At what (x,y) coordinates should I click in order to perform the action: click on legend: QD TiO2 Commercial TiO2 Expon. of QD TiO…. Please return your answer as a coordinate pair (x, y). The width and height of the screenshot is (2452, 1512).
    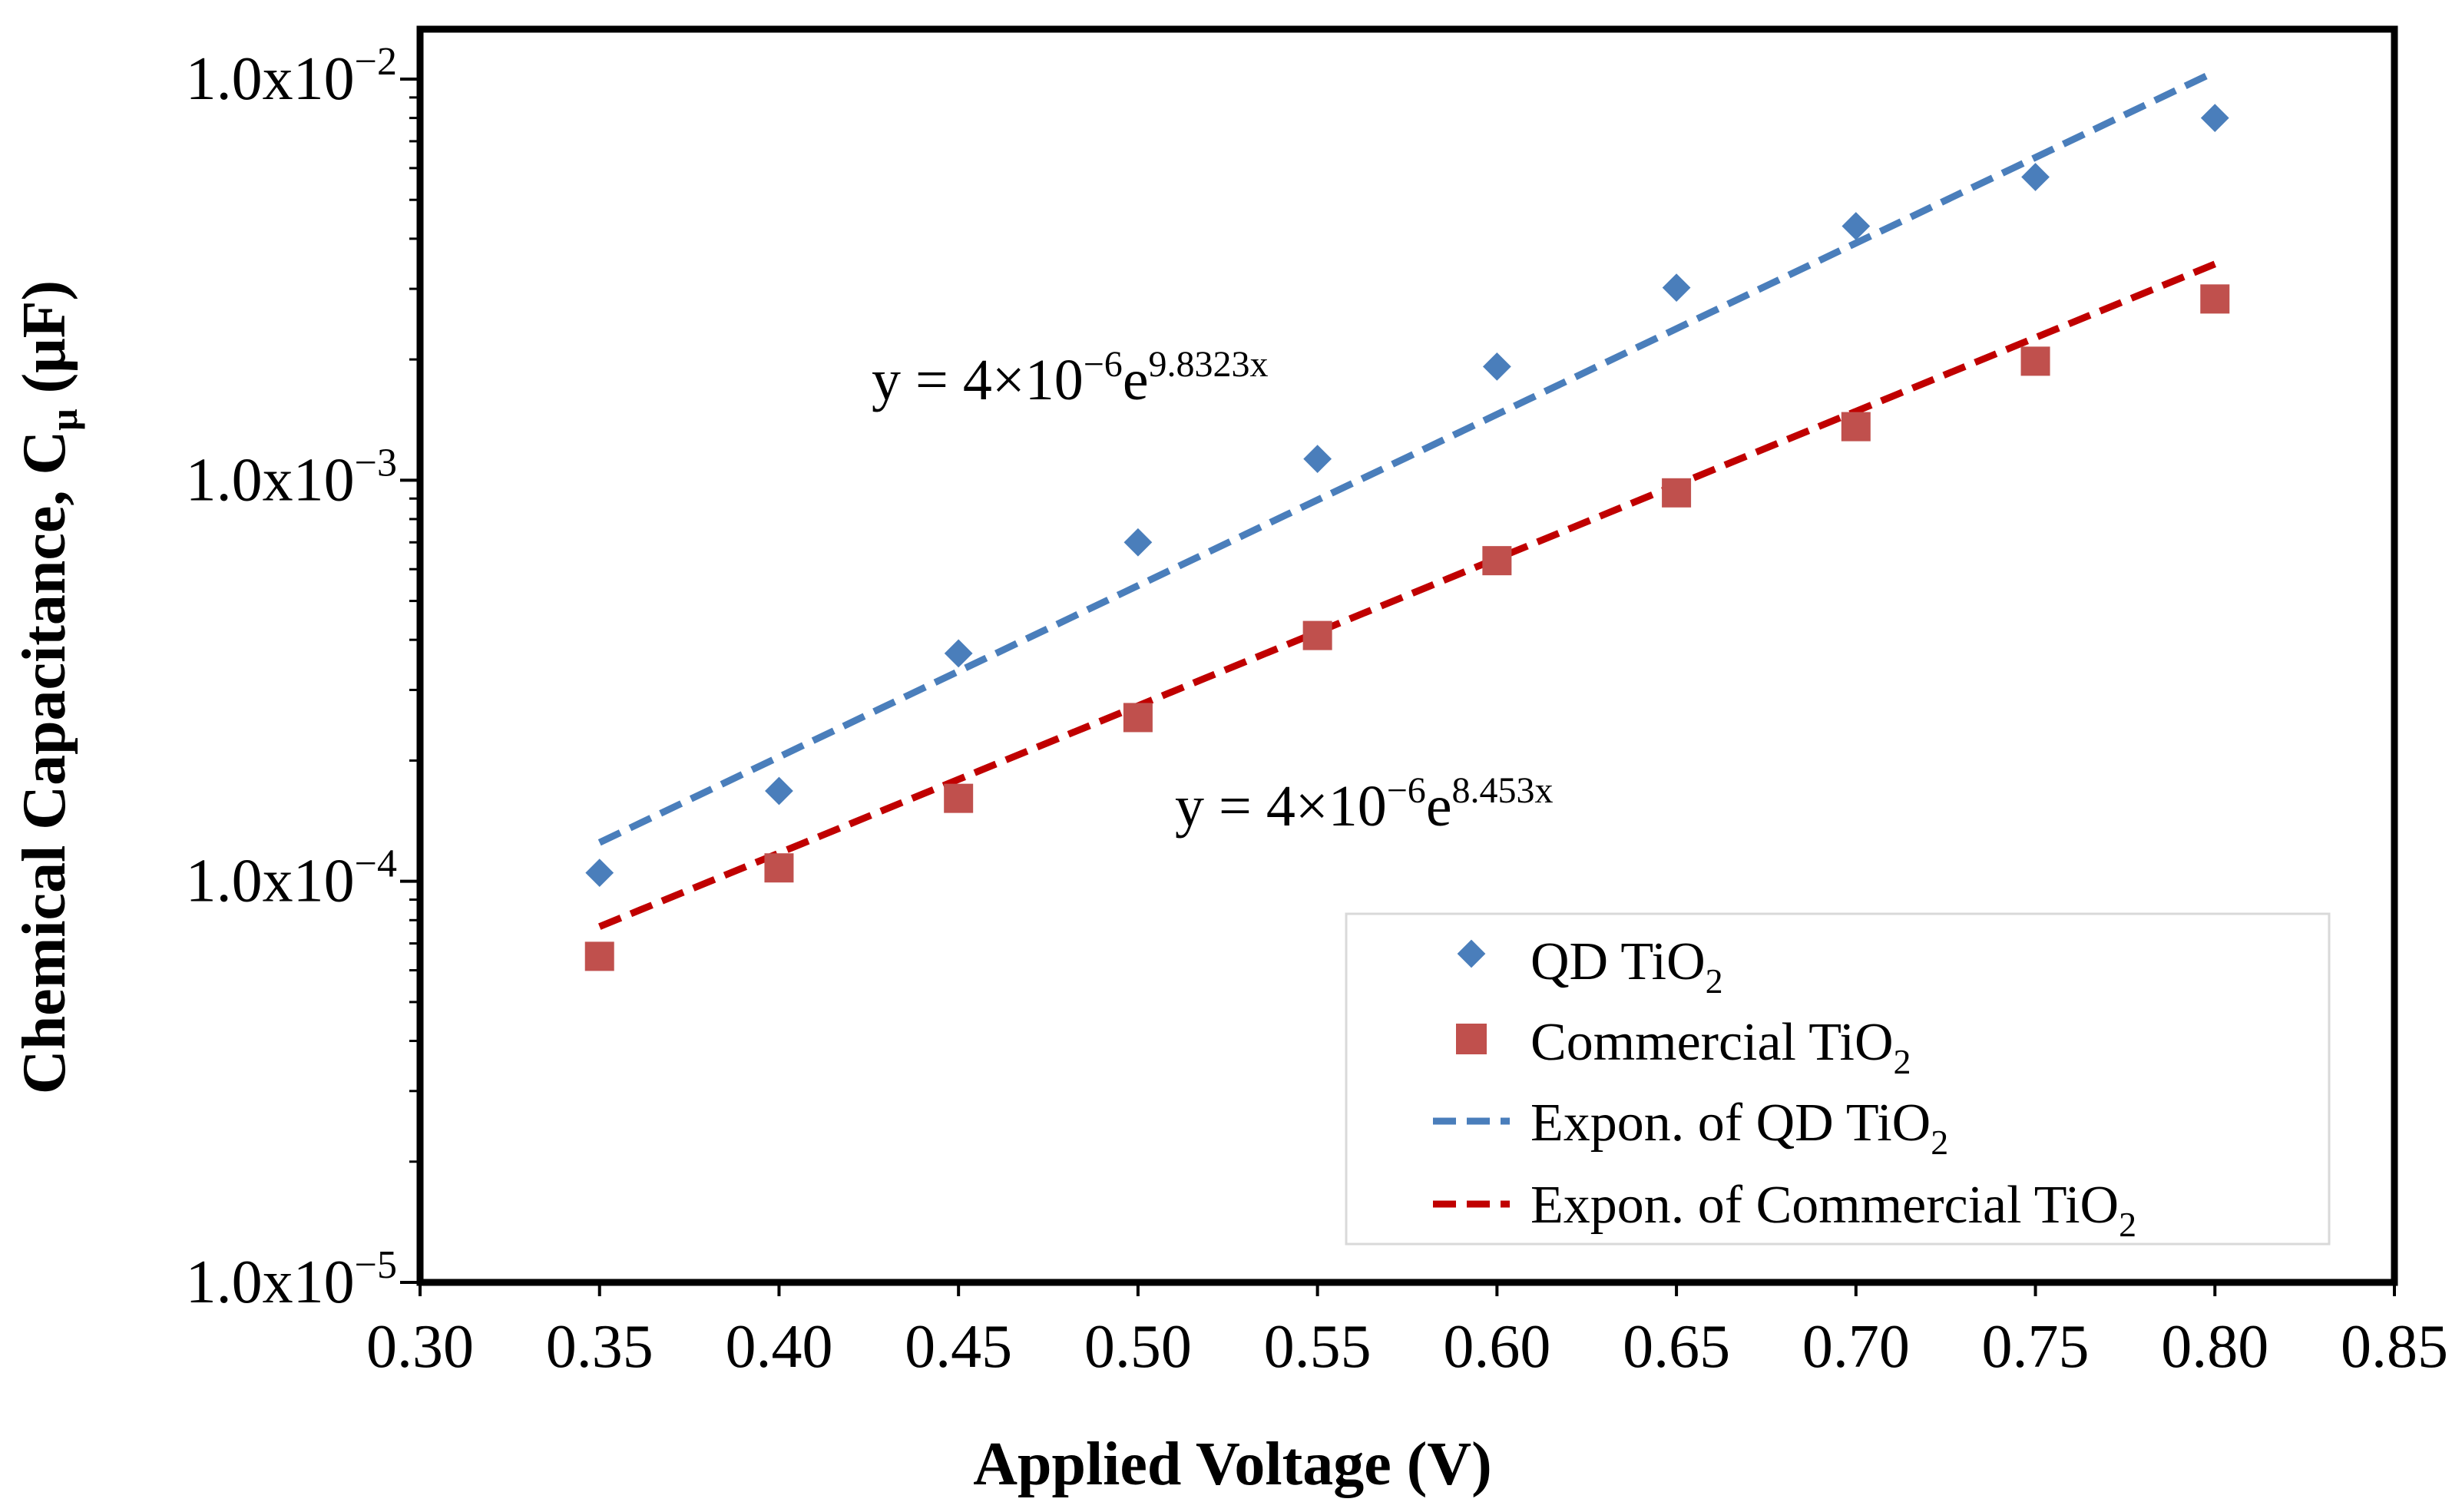
    Looking at the image, I should click on (1838, 1079).